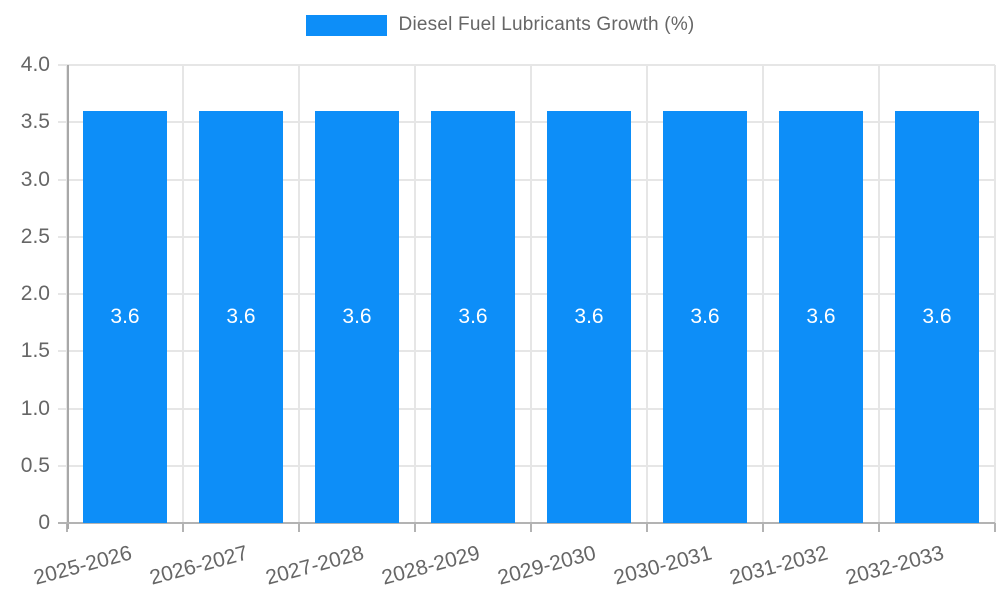  What do you see at coordinates (314, 565) in the screenshot?
I see `x-tick-label: 2027-2028` at bounding box center [314, 565].